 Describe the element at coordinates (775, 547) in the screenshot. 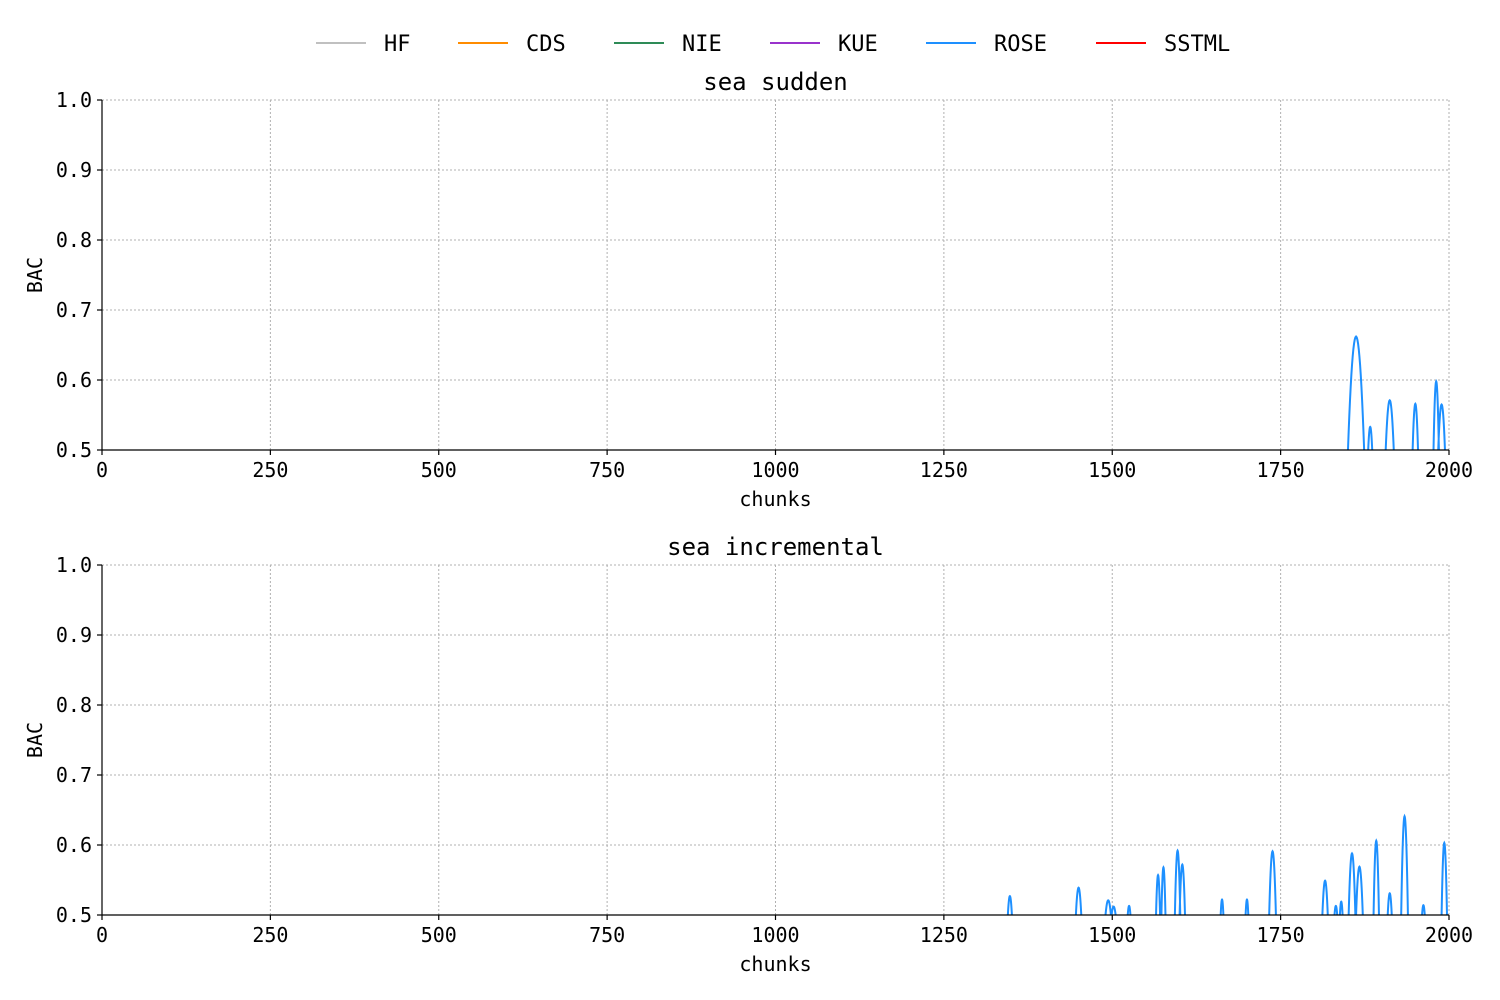

I see `chart-title: sea incremental` at that location.